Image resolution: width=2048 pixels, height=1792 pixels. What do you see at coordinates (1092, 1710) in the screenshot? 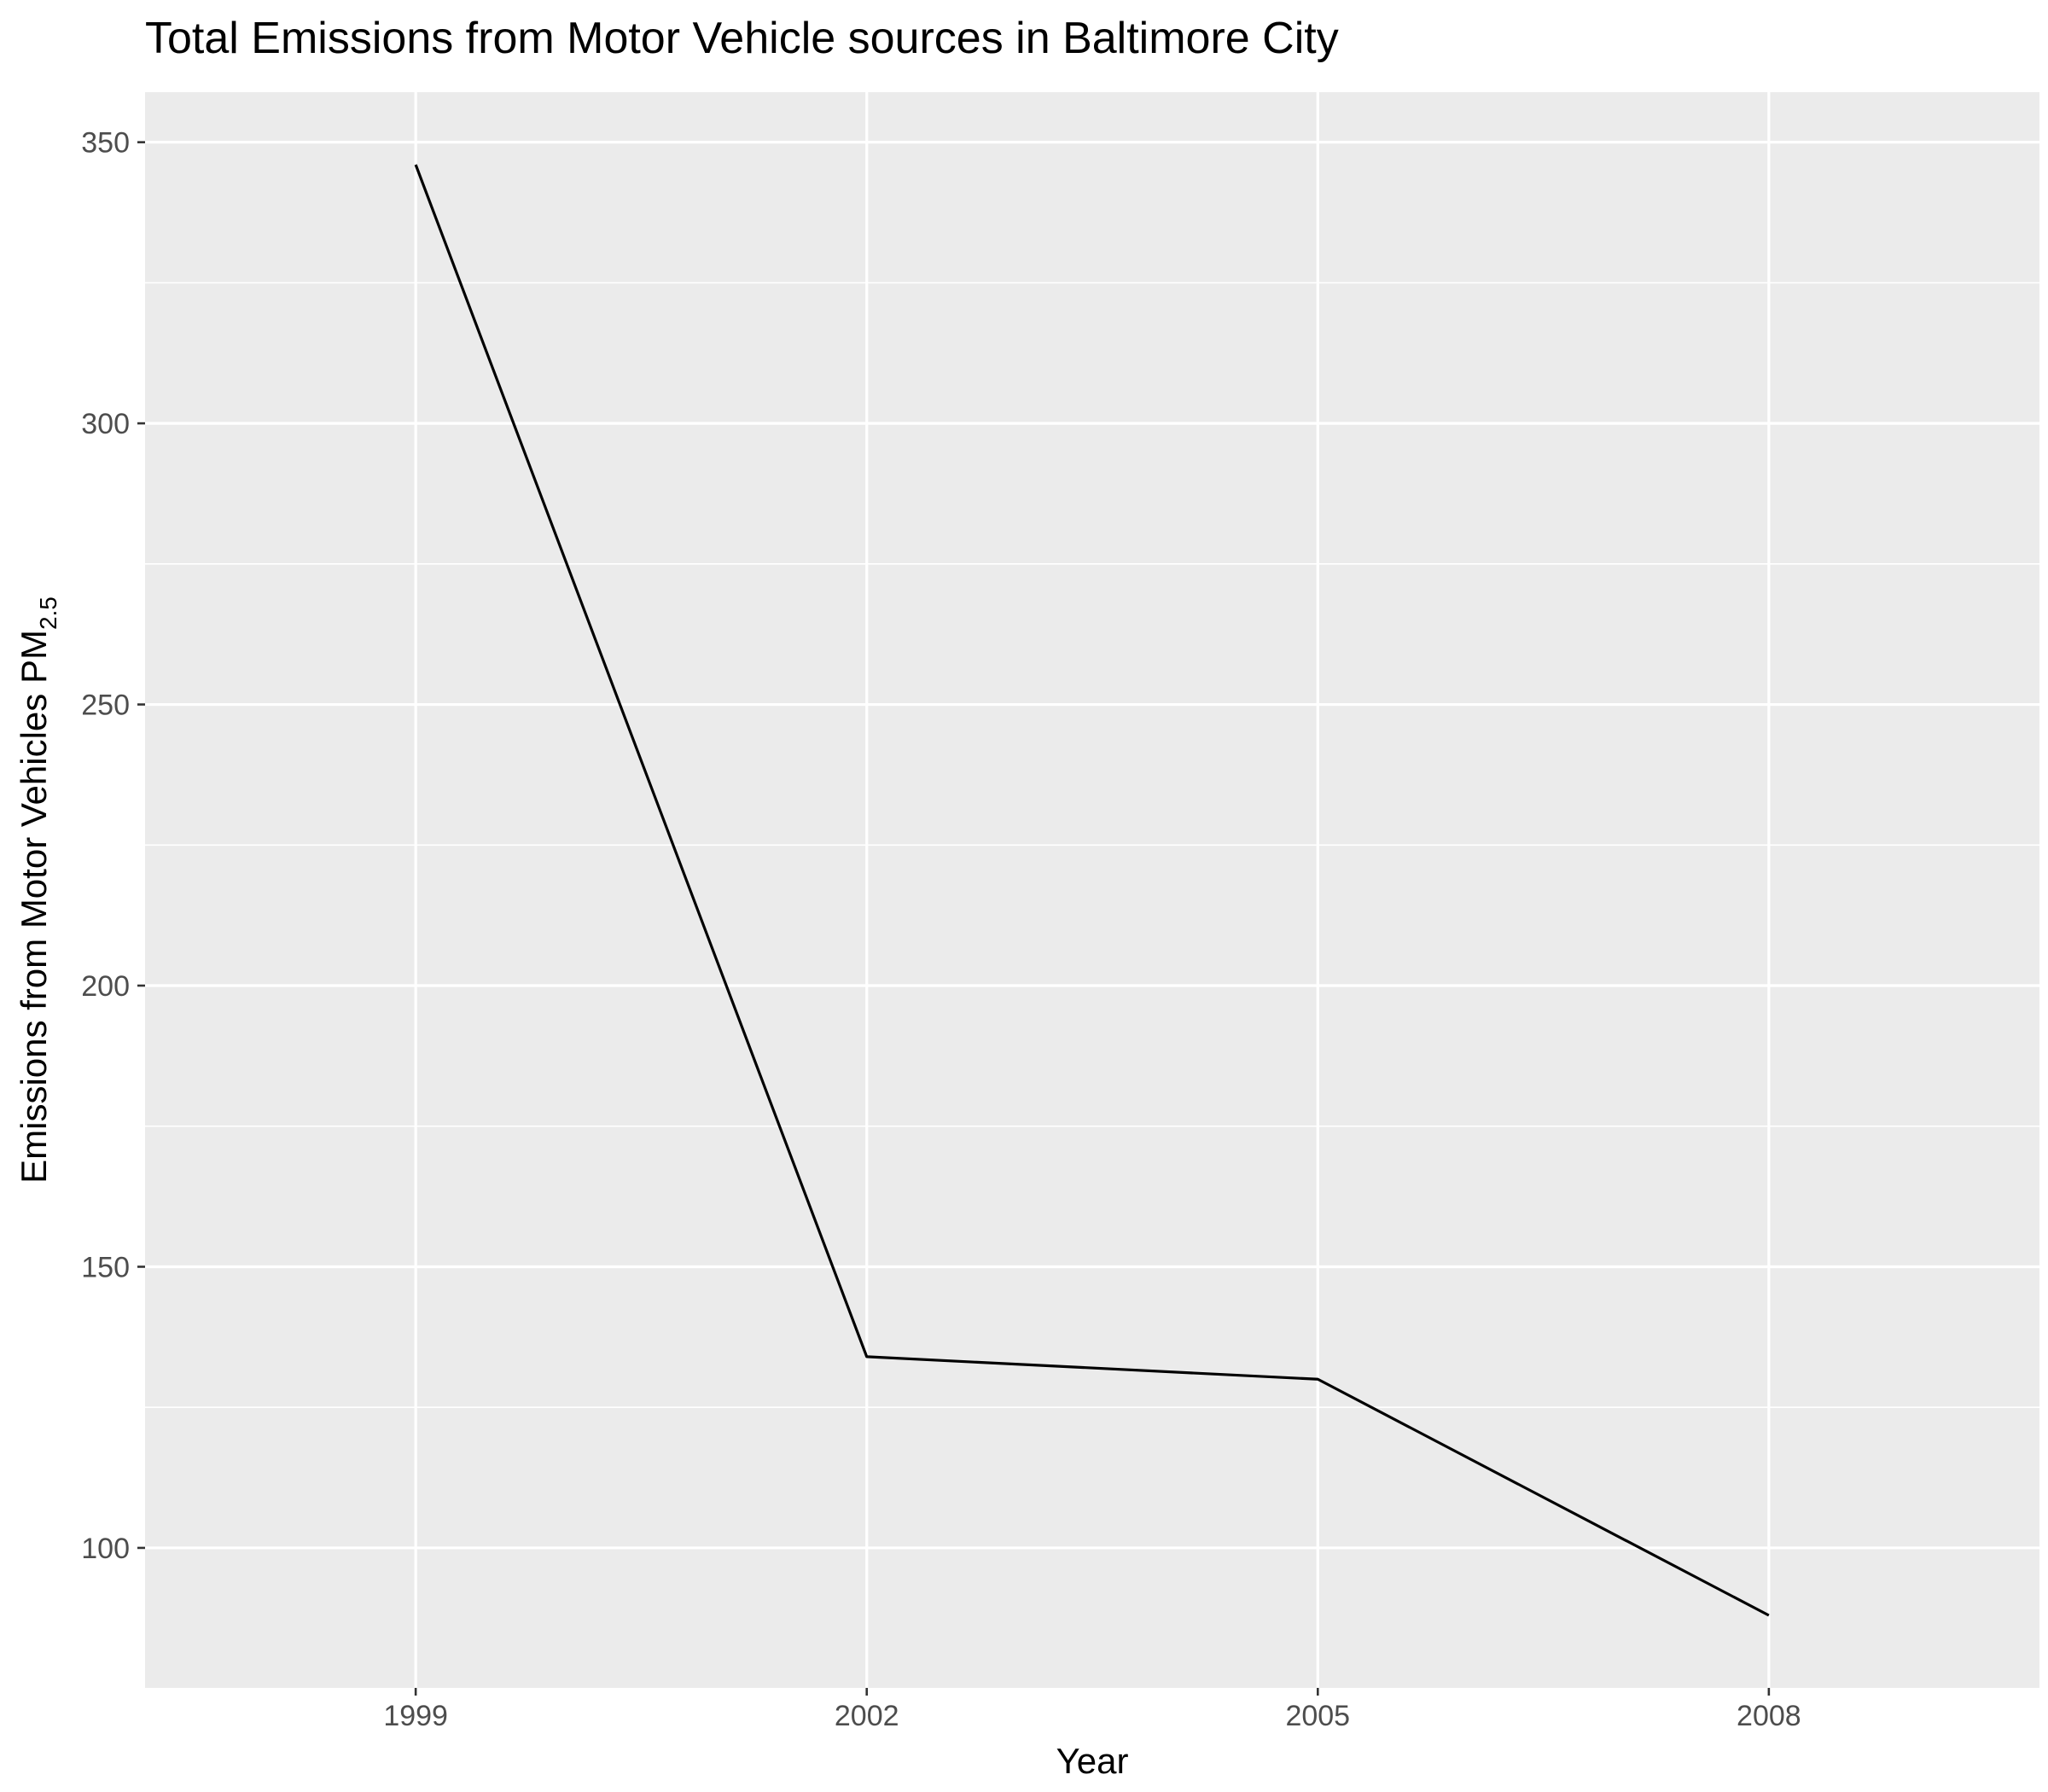
I see `x-axis-ticks: 1999 2002 2005 2008` at bounding box center [1092, 1710].